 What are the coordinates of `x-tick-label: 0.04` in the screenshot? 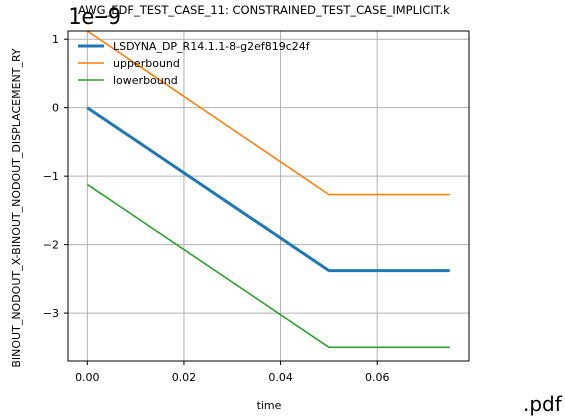 It's located at (280, 377).